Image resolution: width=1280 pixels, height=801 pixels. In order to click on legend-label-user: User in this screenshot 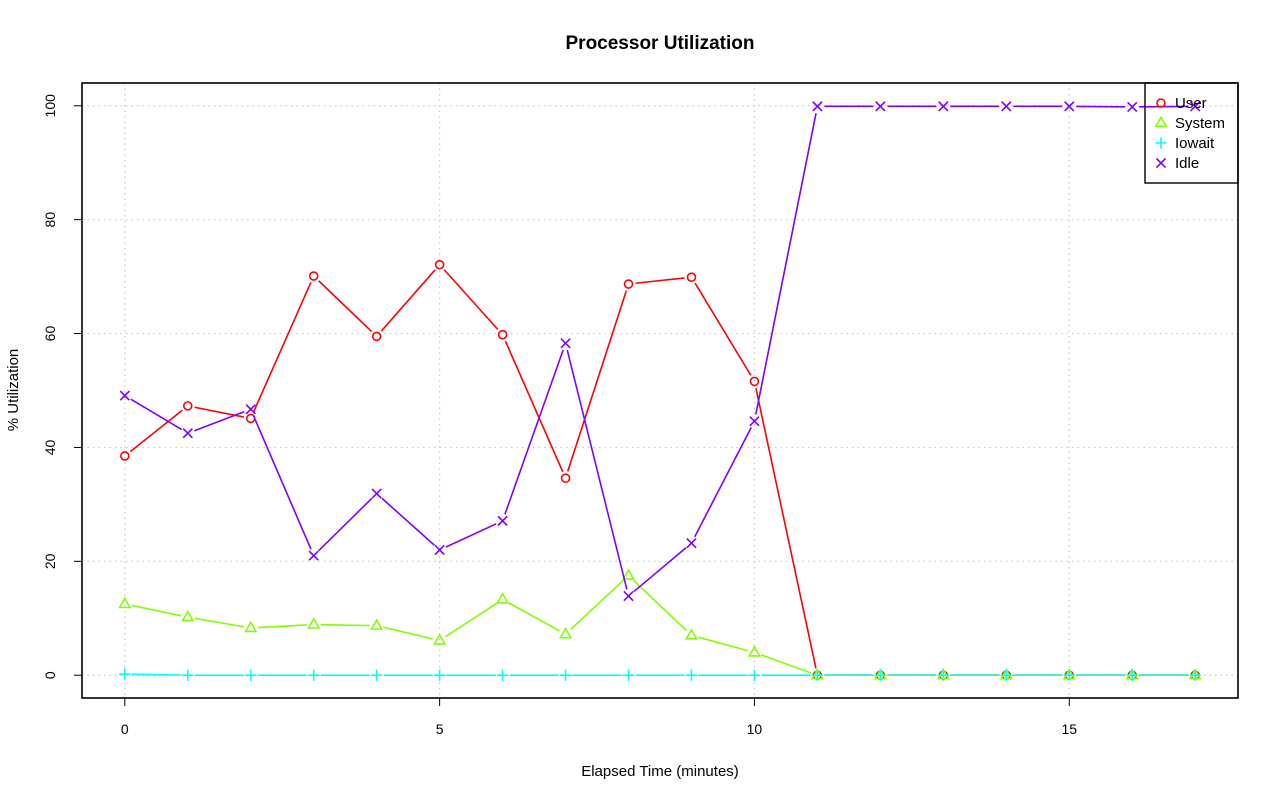, I will do `click(1191, 103)`.